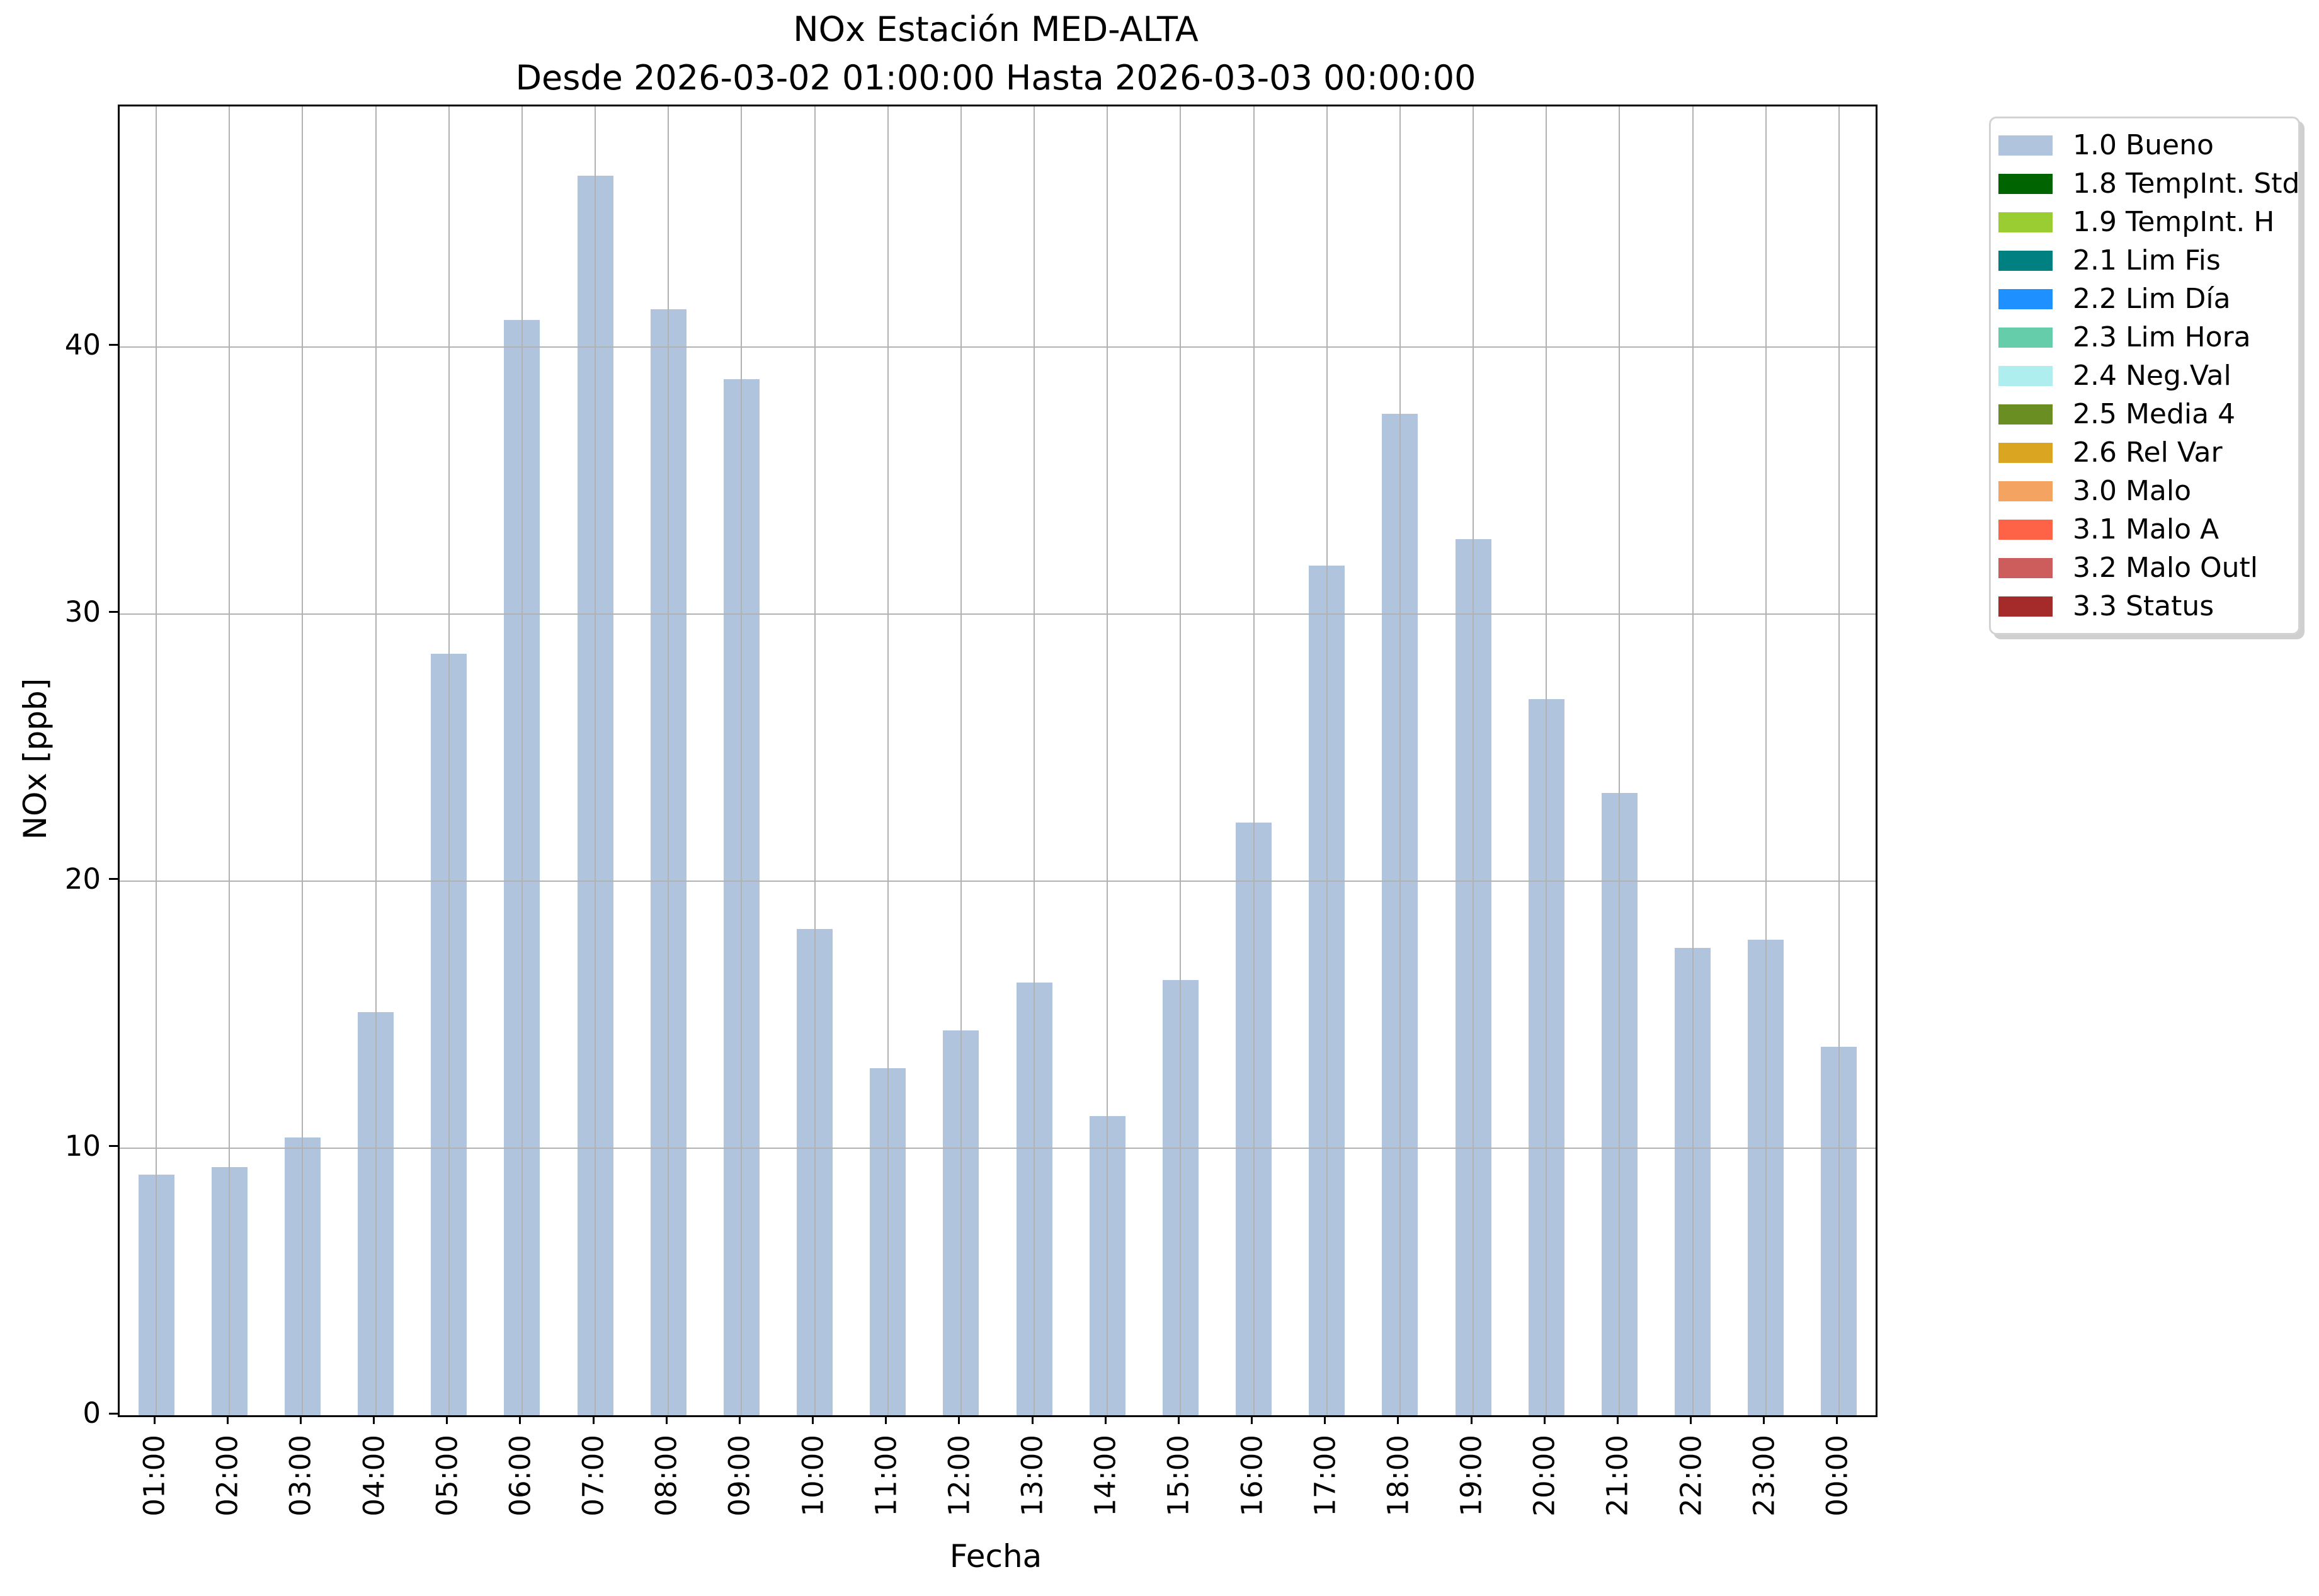 The image size is (2319, 1596). What do you see at coordinates (2162, 337) in the screenshot?
I see `legend-label: 2.3 Lim Hora` at bounding box center [2162, 337].